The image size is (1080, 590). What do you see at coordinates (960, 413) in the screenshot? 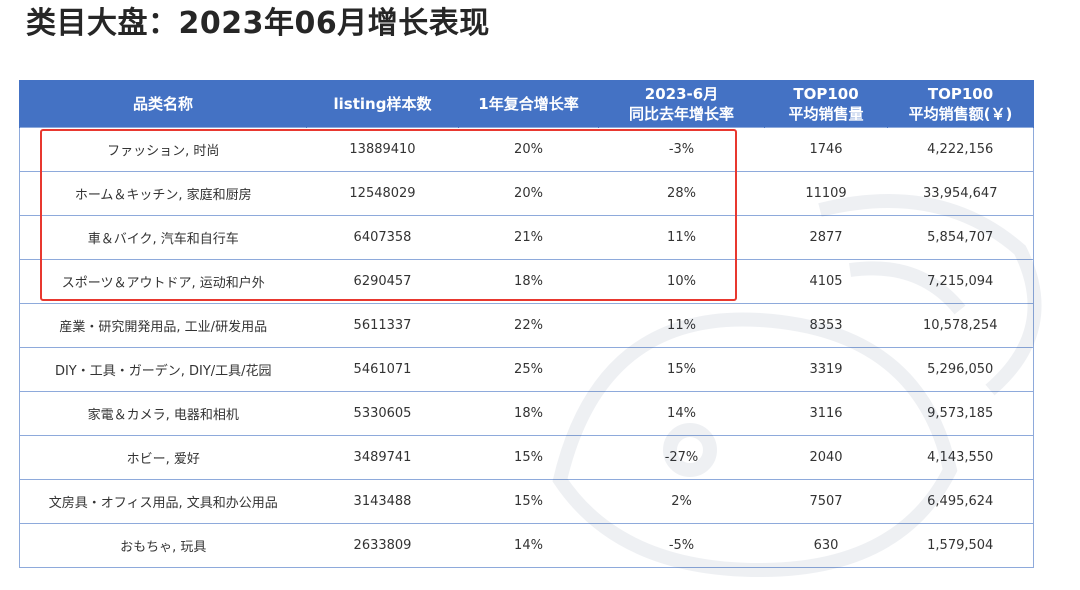
I see `avg-sales-amount-cell: 9,573,185` at bounding box center [960, 413].